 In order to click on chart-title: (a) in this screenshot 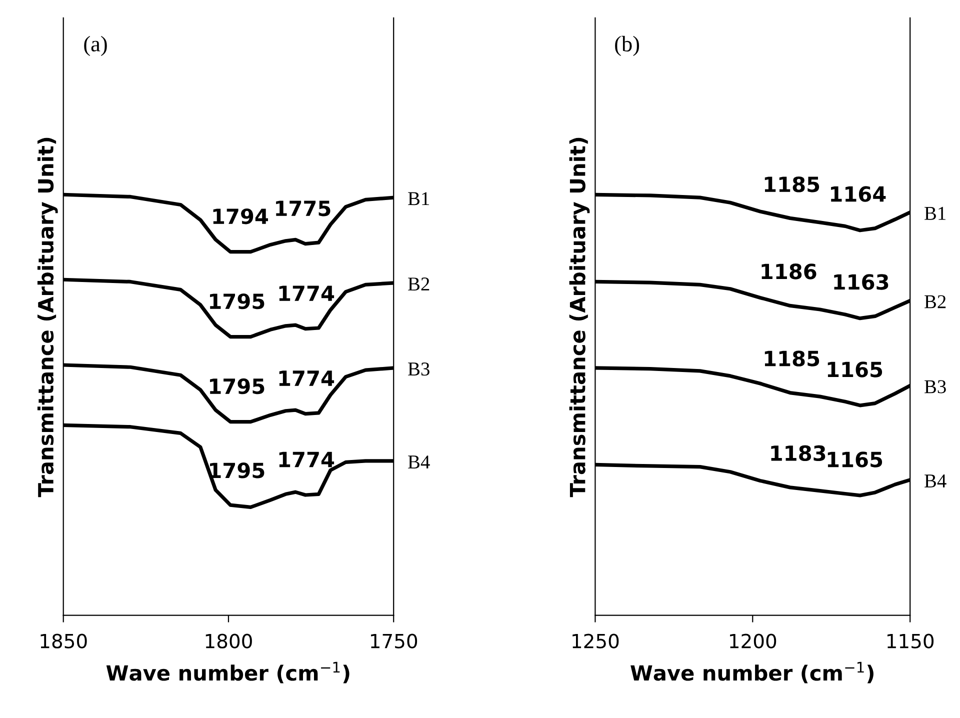, I will do `click(95, 46)`.